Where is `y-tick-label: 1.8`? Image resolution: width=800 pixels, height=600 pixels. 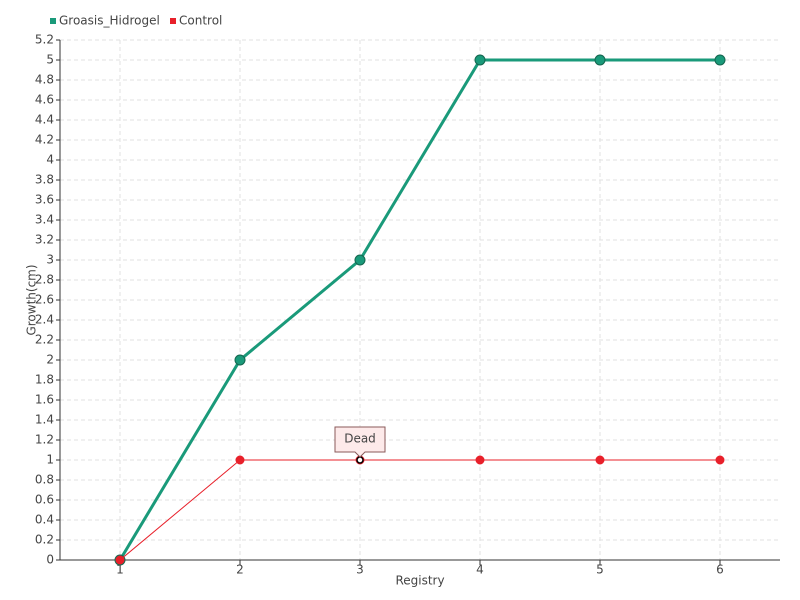 y-tick-label: 1.8 is located at coordinates (44, 380).